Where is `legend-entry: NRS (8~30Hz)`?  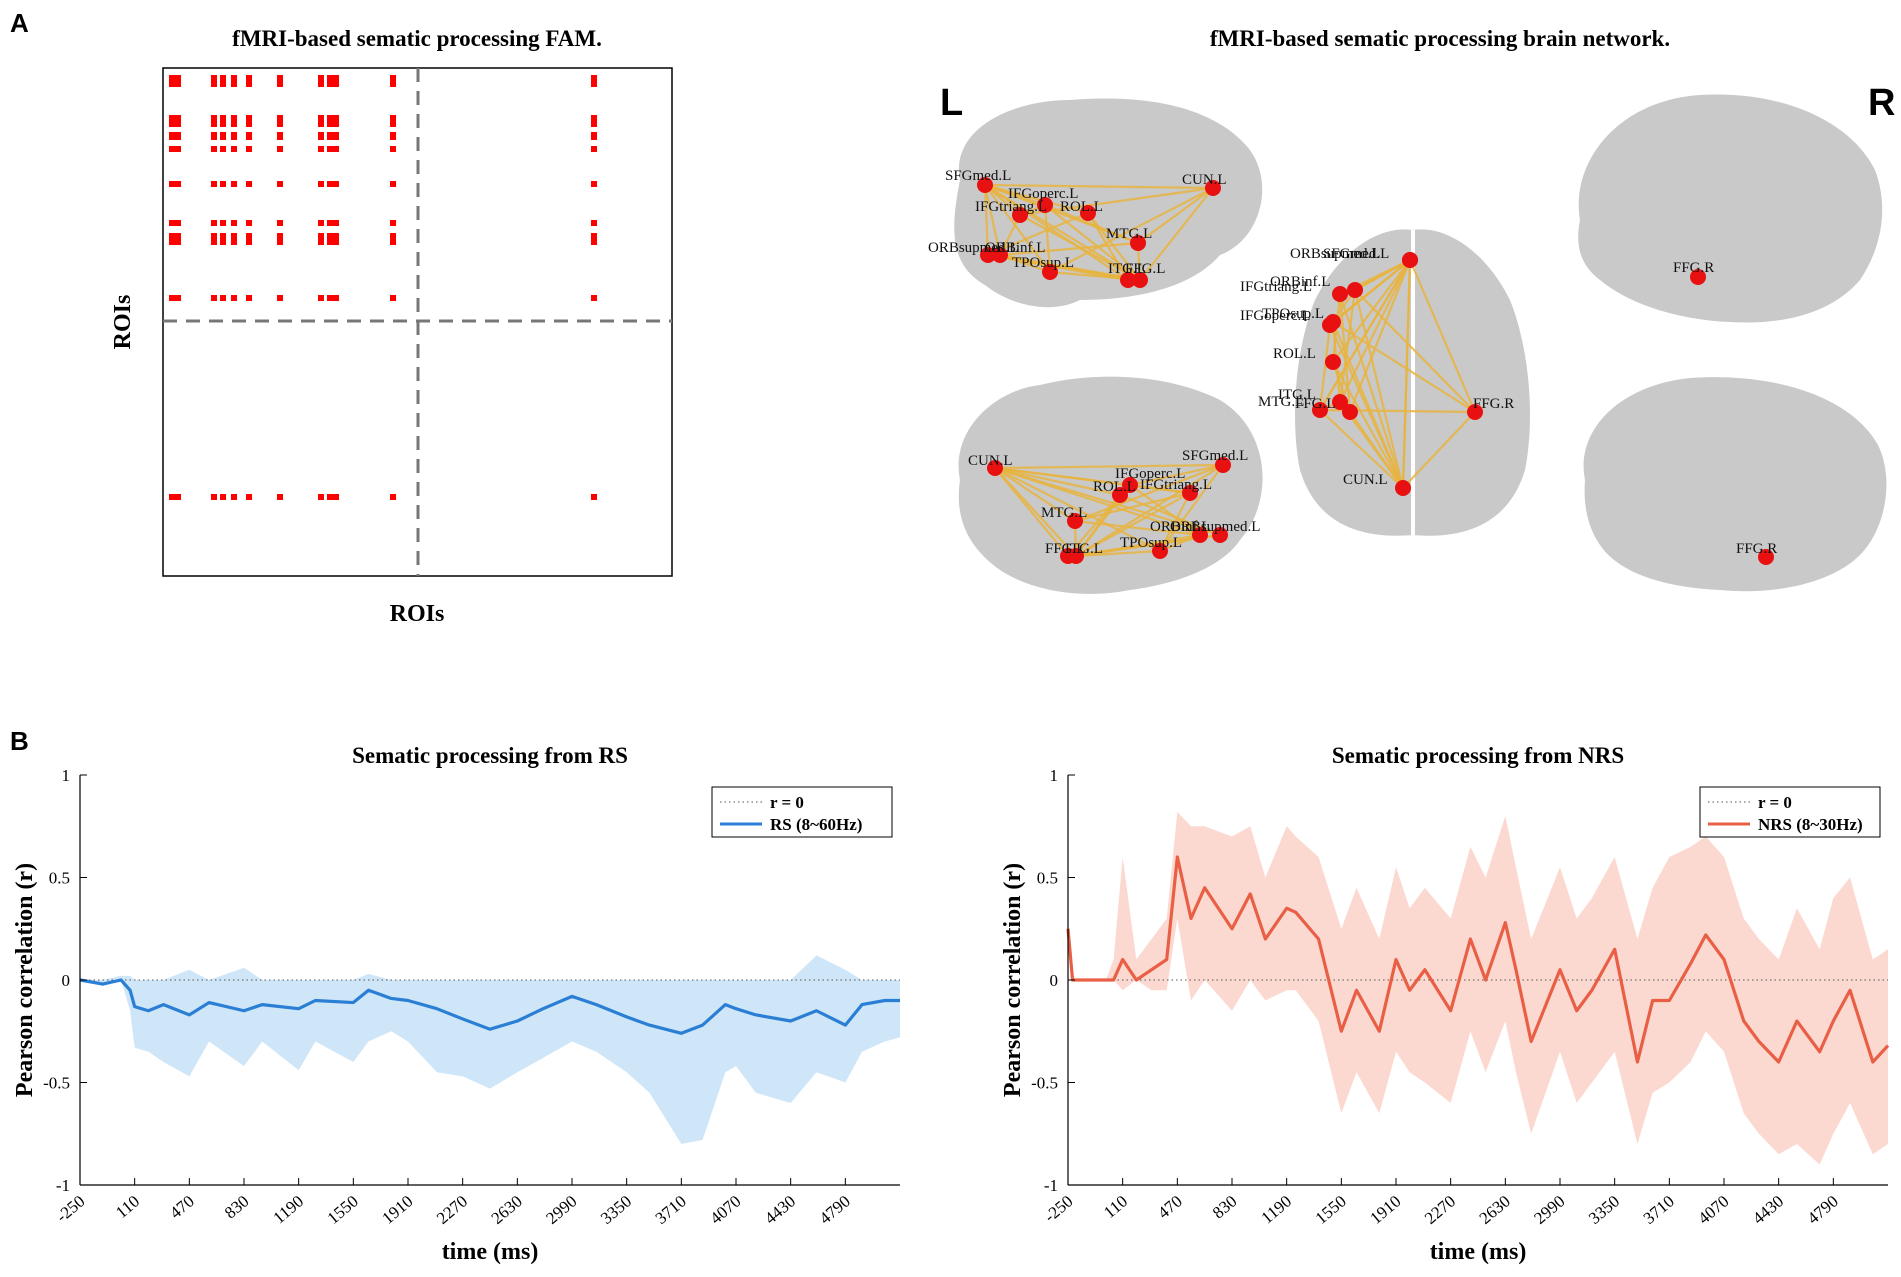 legend-entry: NRS (8~30Hz) is located at coordinates (1810, 824).